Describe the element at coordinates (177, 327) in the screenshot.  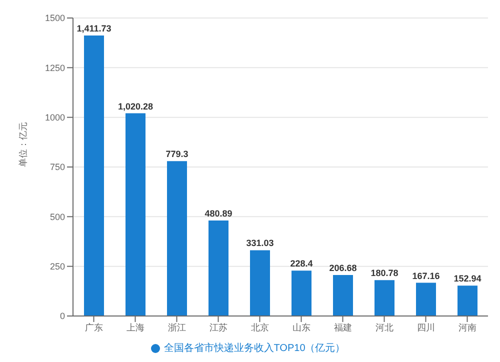
I see `x-tick-label: 浙江` at that location.